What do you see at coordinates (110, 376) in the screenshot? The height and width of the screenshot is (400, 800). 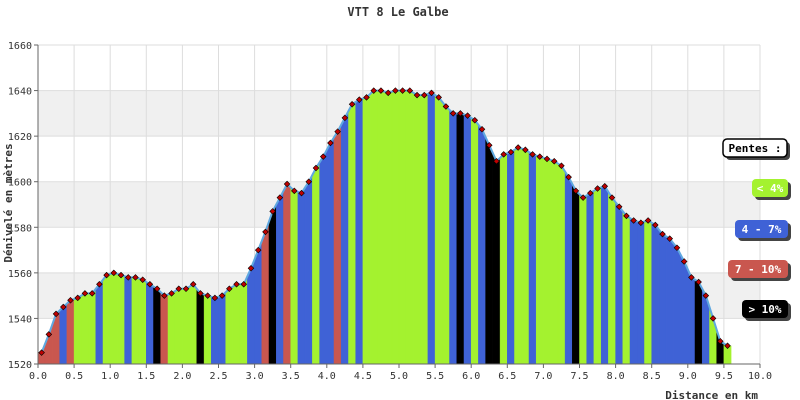 I see `x-tick-label: 1.0` at bounding box center [110, 376].